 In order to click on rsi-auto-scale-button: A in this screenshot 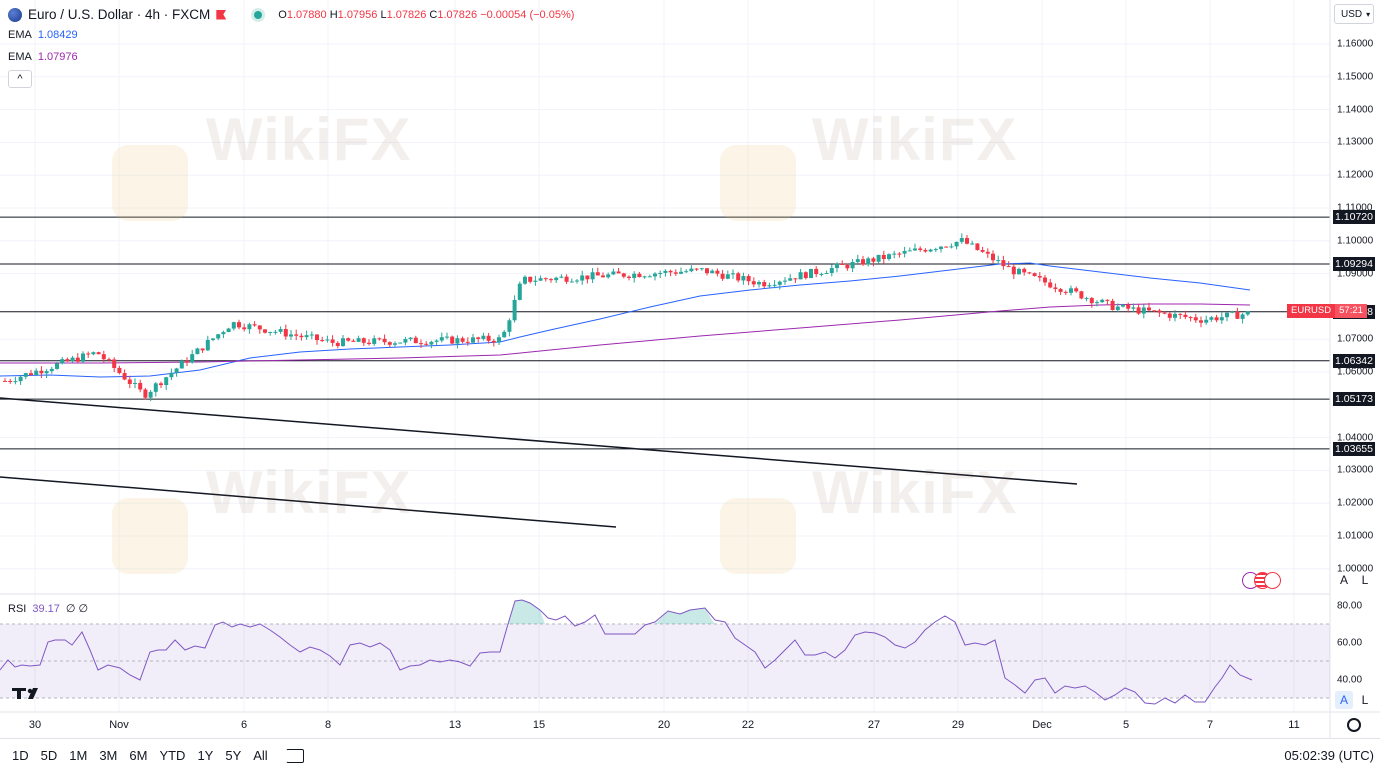, I will do `click(1344, 700)`.